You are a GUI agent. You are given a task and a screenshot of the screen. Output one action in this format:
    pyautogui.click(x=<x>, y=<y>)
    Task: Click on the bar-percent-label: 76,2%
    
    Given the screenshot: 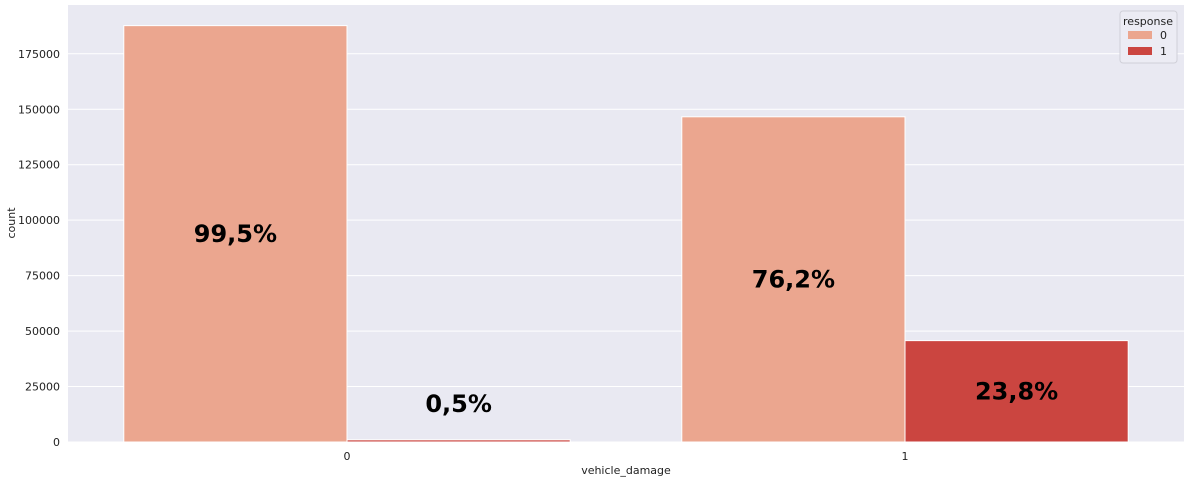 What is the action you would take?
    pyautogui.click(x=793, y=279)
    